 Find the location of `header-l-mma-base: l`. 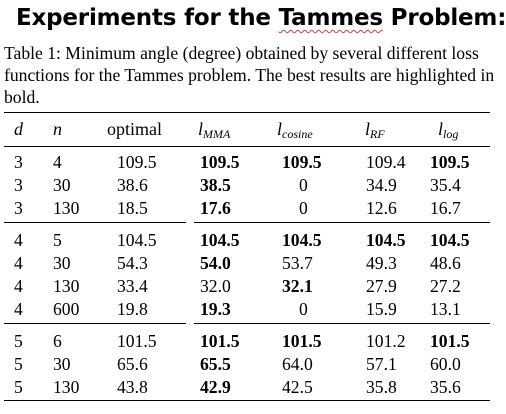

header-l-mma-base: l is located at coordinates (201, 129).